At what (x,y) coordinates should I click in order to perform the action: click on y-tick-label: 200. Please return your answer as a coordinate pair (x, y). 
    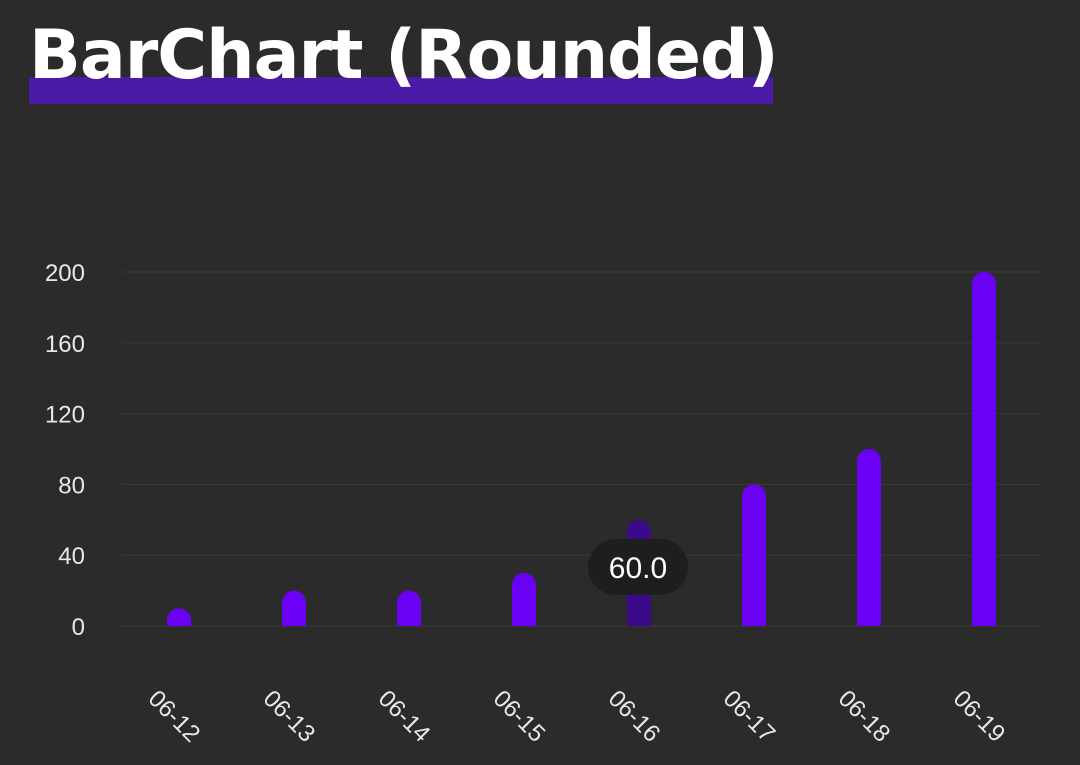
    Looking at the image, I should click on (65, 273).